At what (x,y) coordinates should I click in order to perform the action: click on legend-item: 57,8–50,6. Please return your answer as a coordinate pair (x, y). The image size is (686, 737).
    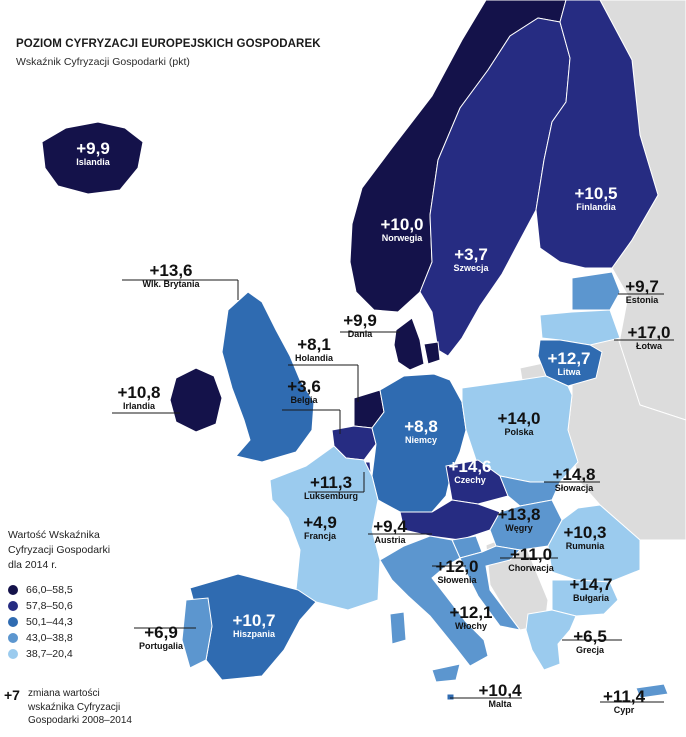
    Looking at the image, I should click on (93, 606).